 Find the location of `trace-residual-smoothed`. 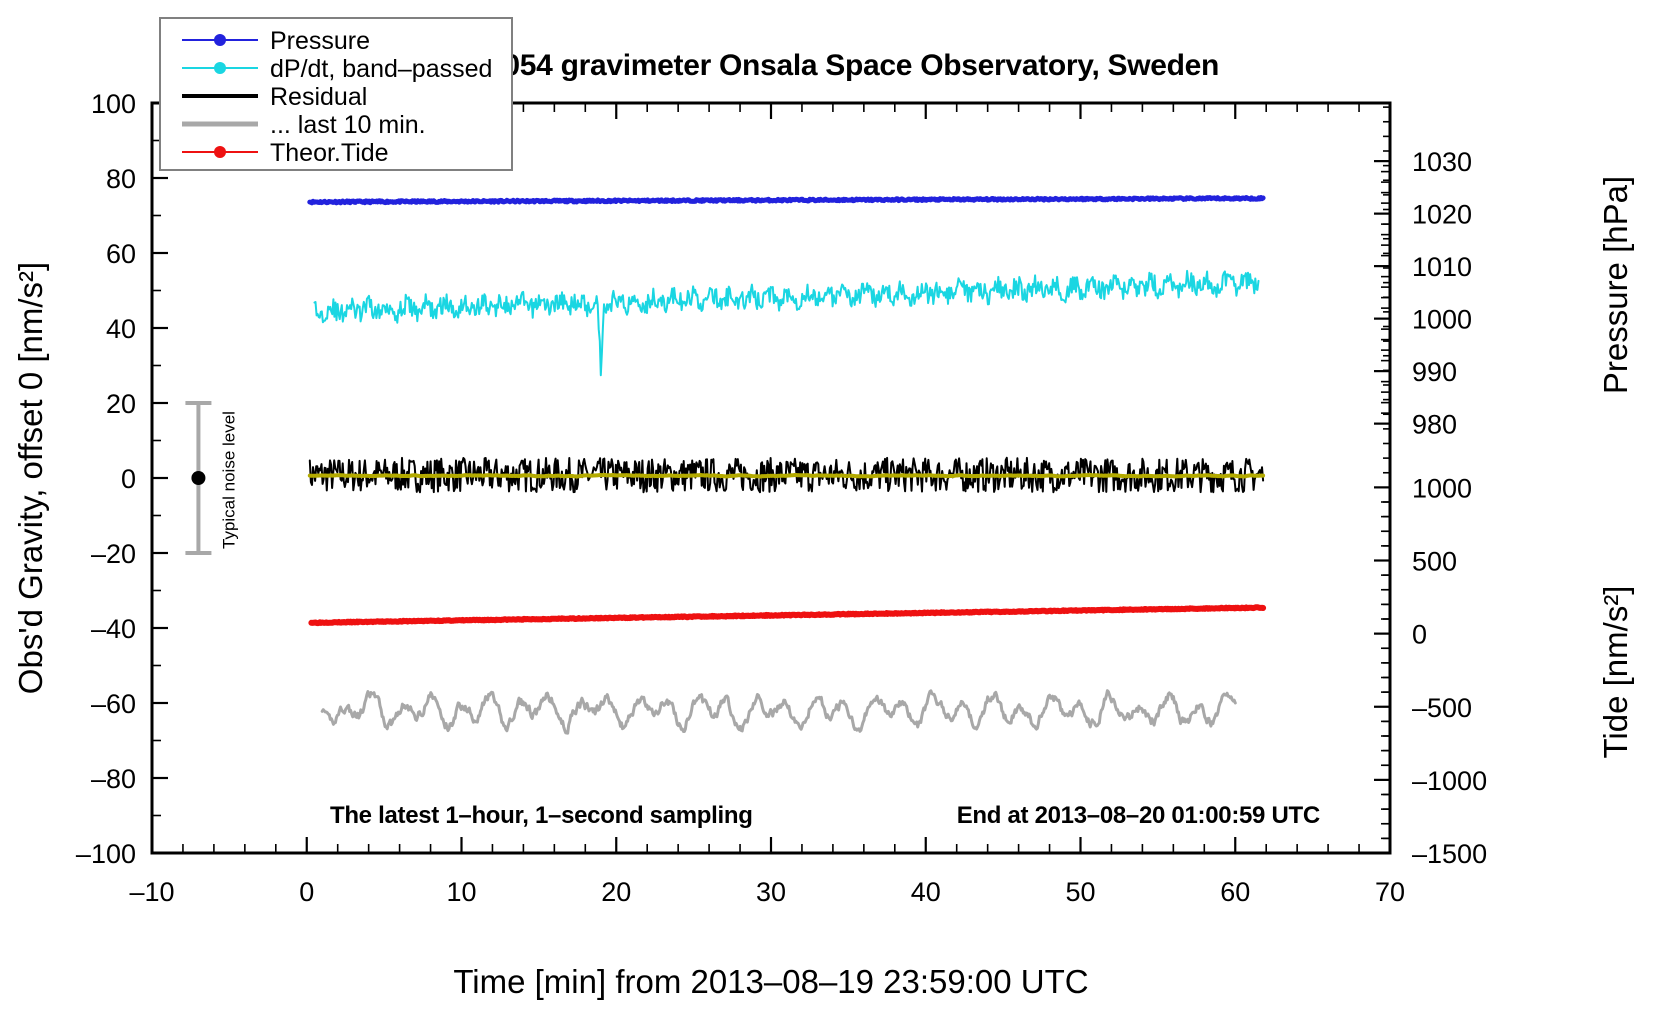

trace-residual-smoothed is located at coordinates (786, 475).